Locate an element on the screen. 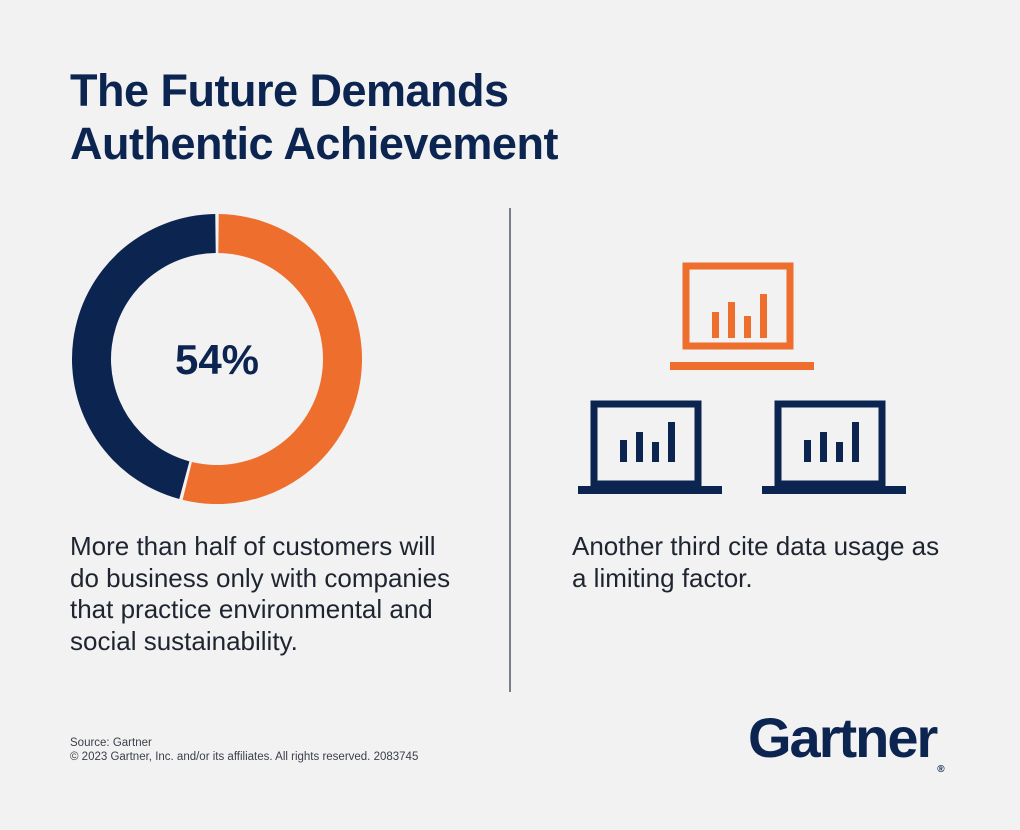 The image size is (1020, 830). donut-chart: 54% is located at coordinates (217, 359).